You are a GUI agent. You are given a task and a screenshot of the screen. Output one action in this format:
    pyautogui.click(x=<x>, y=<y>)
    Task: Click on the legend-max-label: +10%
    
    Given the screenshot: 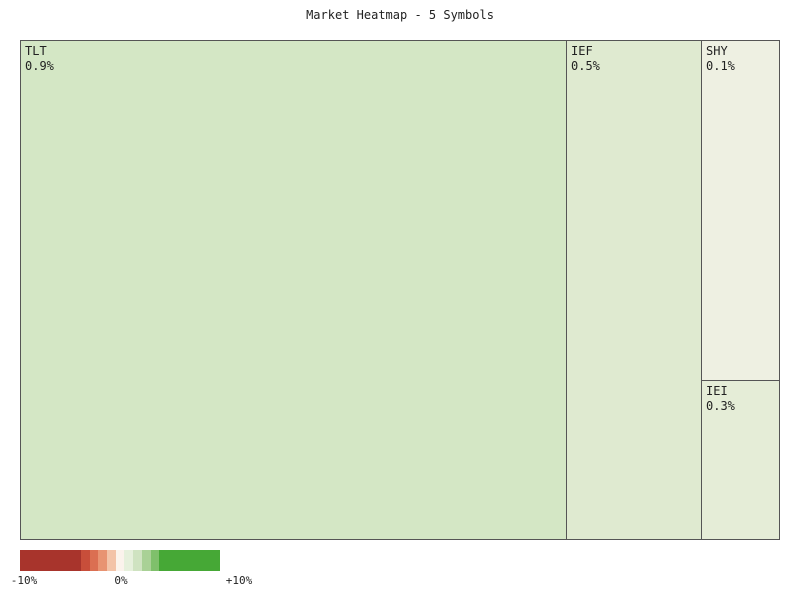 What is the action you would take?
    pyautogui.click(x=239, y=580)
    